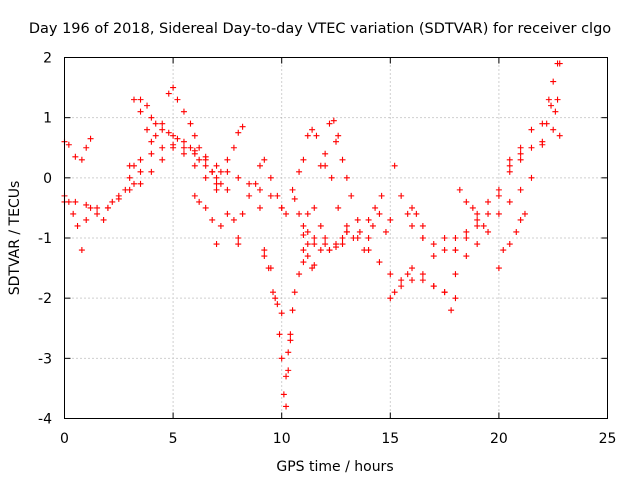 The height and width of the screenshot is (480, 640). What do you see at coordinates (45, 420) in the screenshot?
I see `y-tick-label: -4` at bounding box center [45, 420].